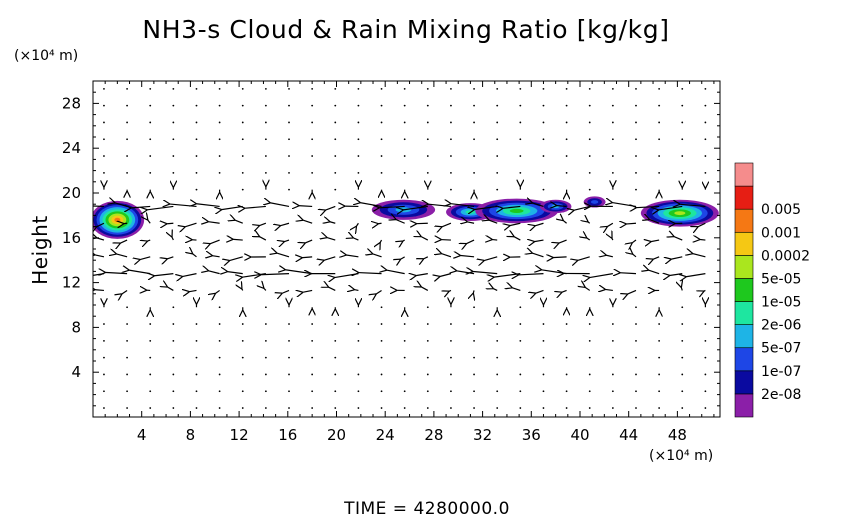 The image size is (854, 519). Describe the element at coordinates (71, 238) in the screenshot. I see `y-tick-label: 16` at that location.